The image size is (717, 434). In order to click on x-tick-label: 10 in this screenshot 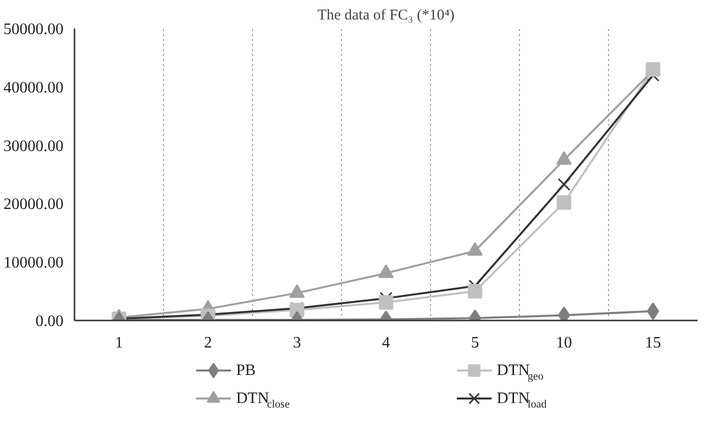, I will do `click(564, 343)`.